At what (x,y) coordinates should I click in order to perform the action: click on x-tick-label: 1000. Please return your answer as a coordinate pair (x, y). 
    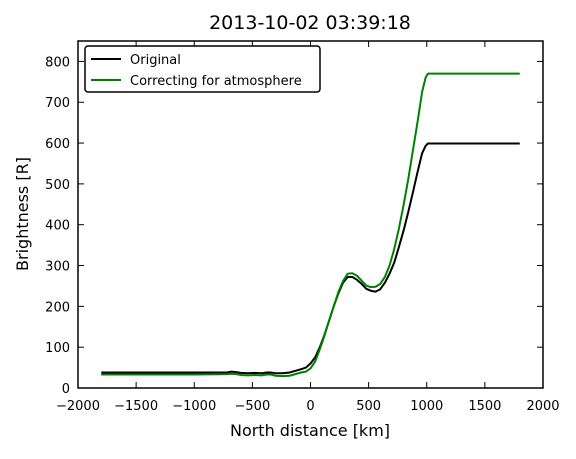
    Looking at the image, I should click on (426, 406).